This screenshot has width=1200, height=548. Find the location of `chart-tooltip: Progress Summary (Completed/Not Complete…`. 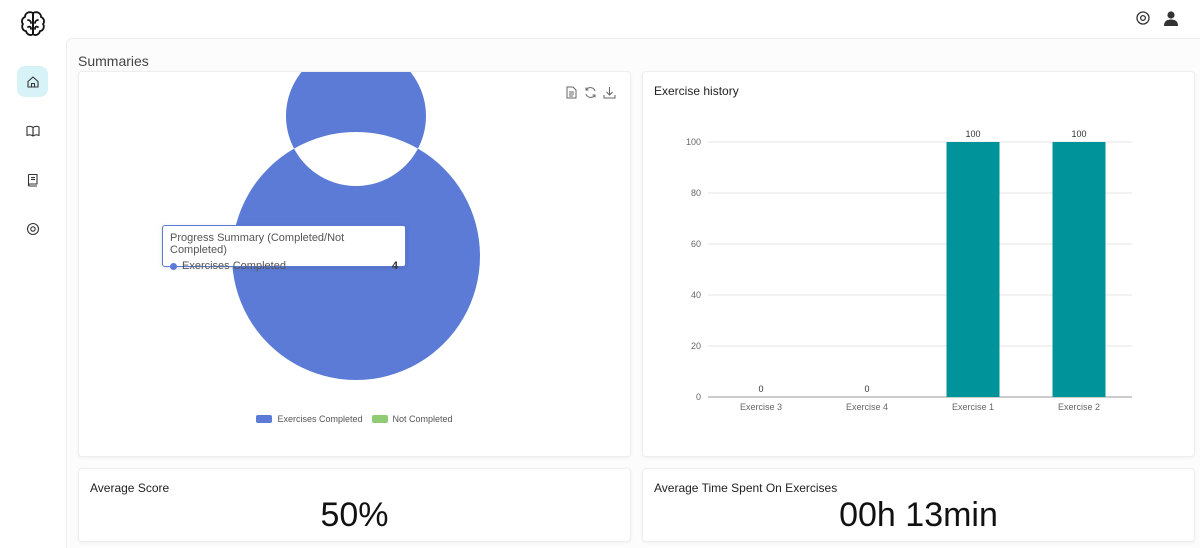

chart-tooltip: Progress Summary (Completed/Not Complete… is located at coordinates (284, 248).